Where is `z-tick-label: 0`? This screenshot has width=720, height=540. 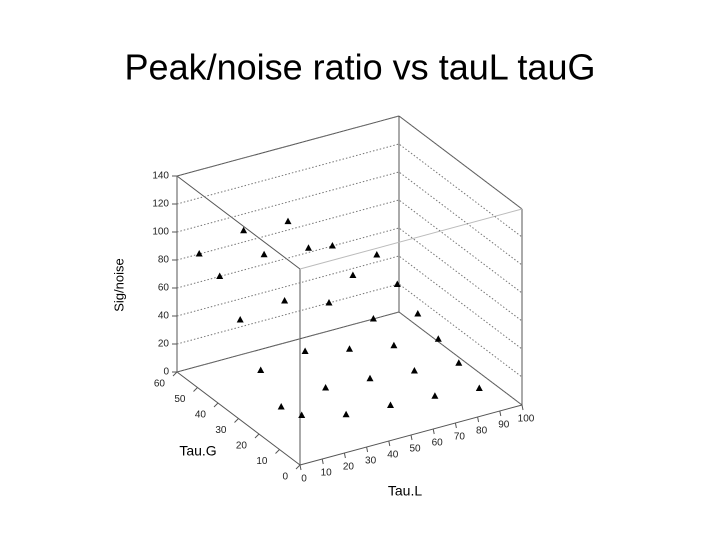
z-tick-label: 0 is located at coordinates (166, 372).